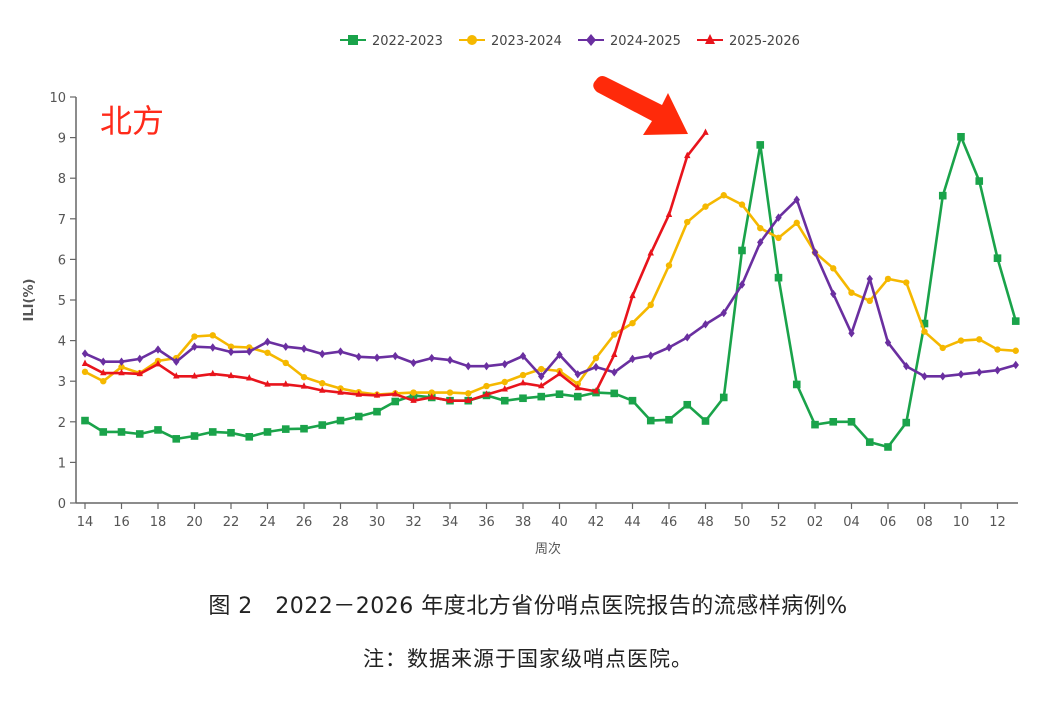 This screenshot has width=1056, height=716. Describe the element at coordinates (413, 522) in the screenshot. I see `x-tick-label: 32` at that location.